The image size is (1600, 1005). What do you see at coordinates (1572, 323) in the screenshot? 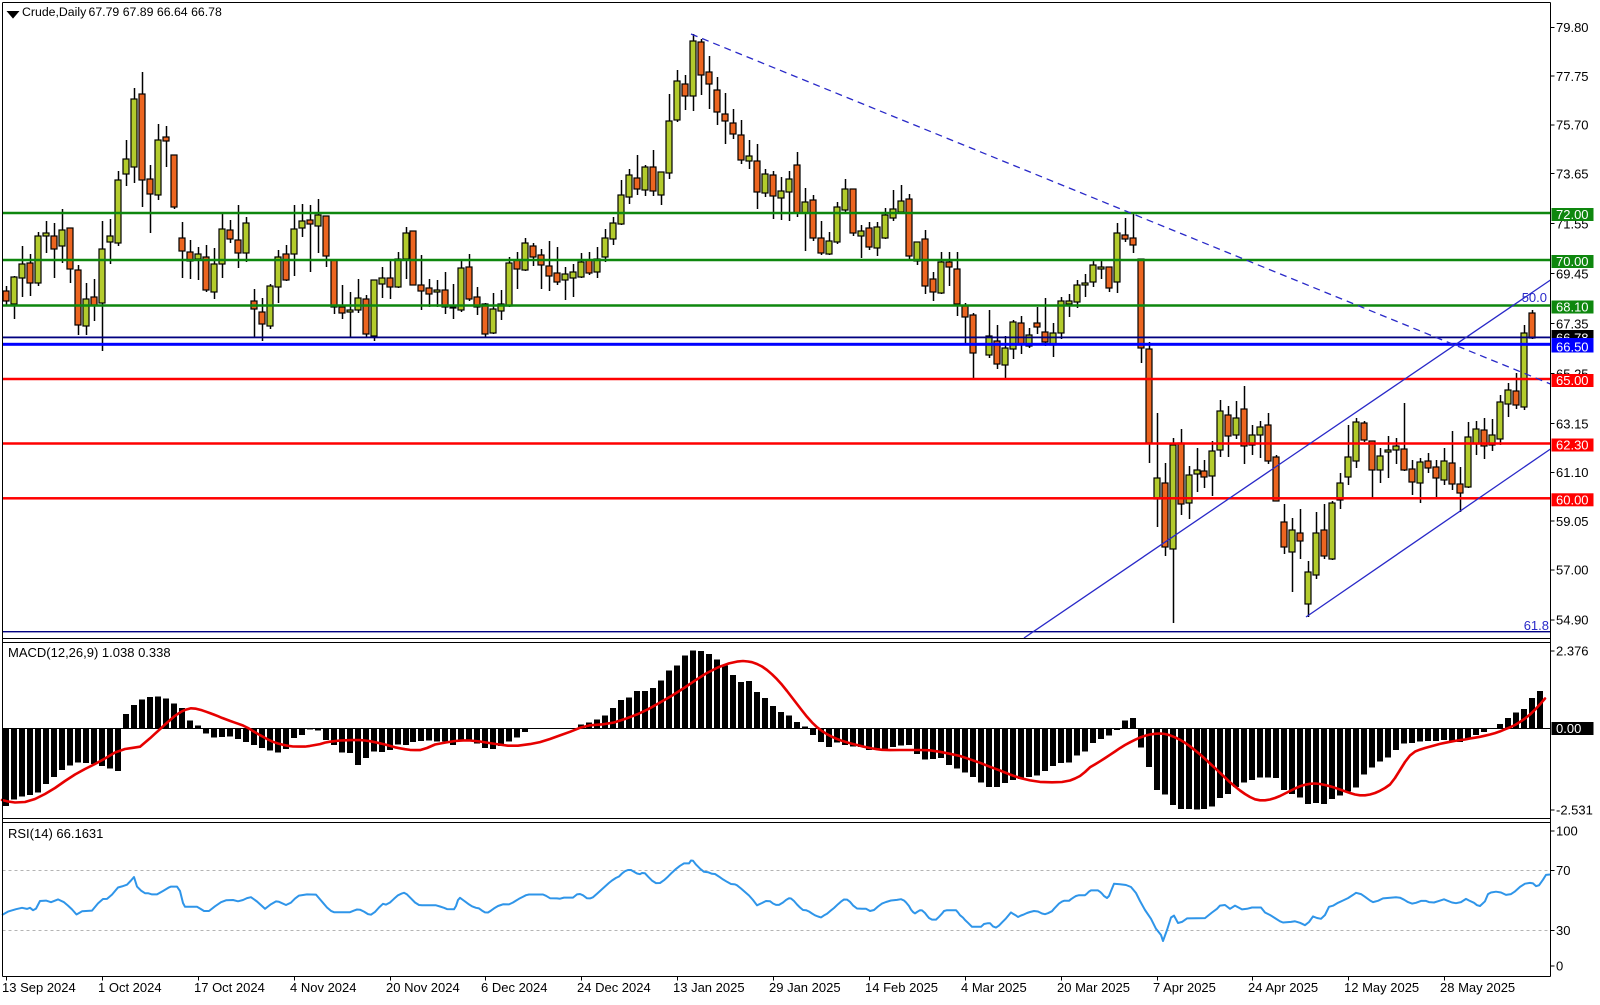
I see `svg-text: 67.35` at bounding box center [1572, 323].